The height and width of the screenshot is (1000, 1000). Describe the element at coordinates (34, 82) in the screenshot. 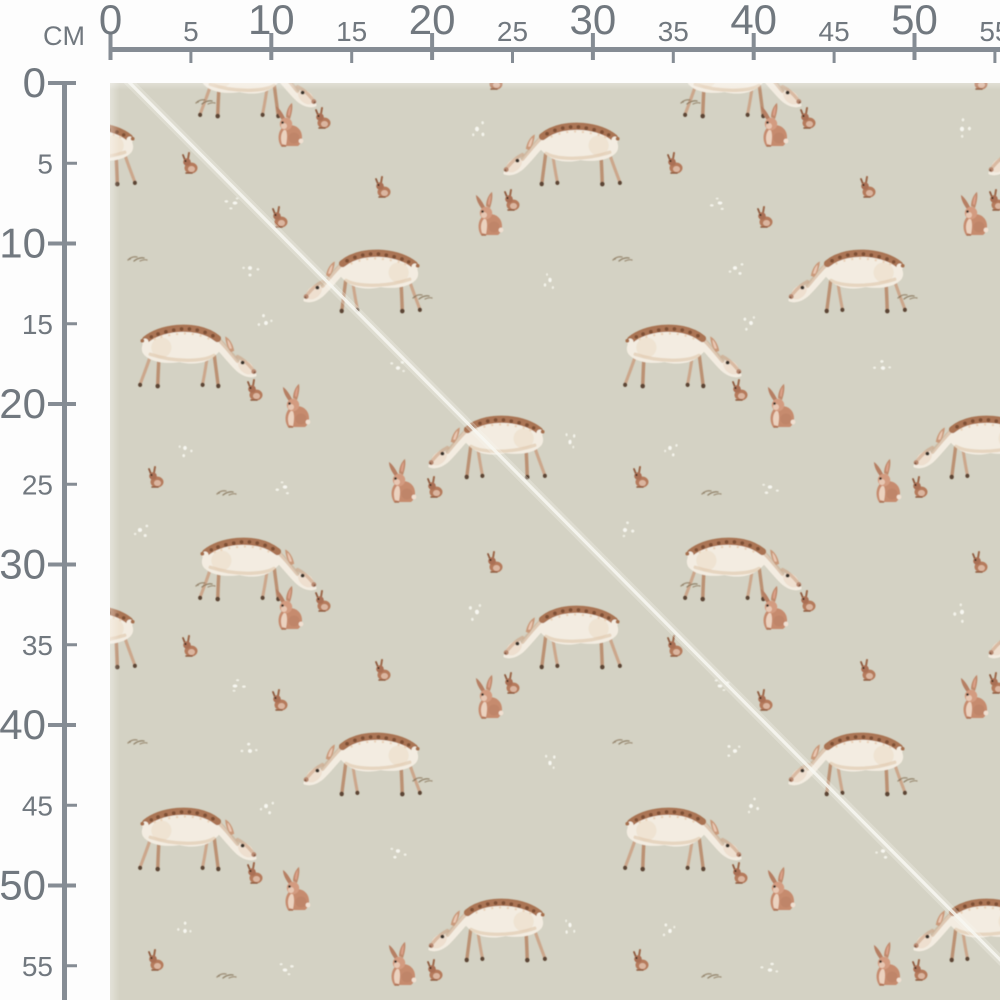

I see `left-ruler-label: 0` at that location.